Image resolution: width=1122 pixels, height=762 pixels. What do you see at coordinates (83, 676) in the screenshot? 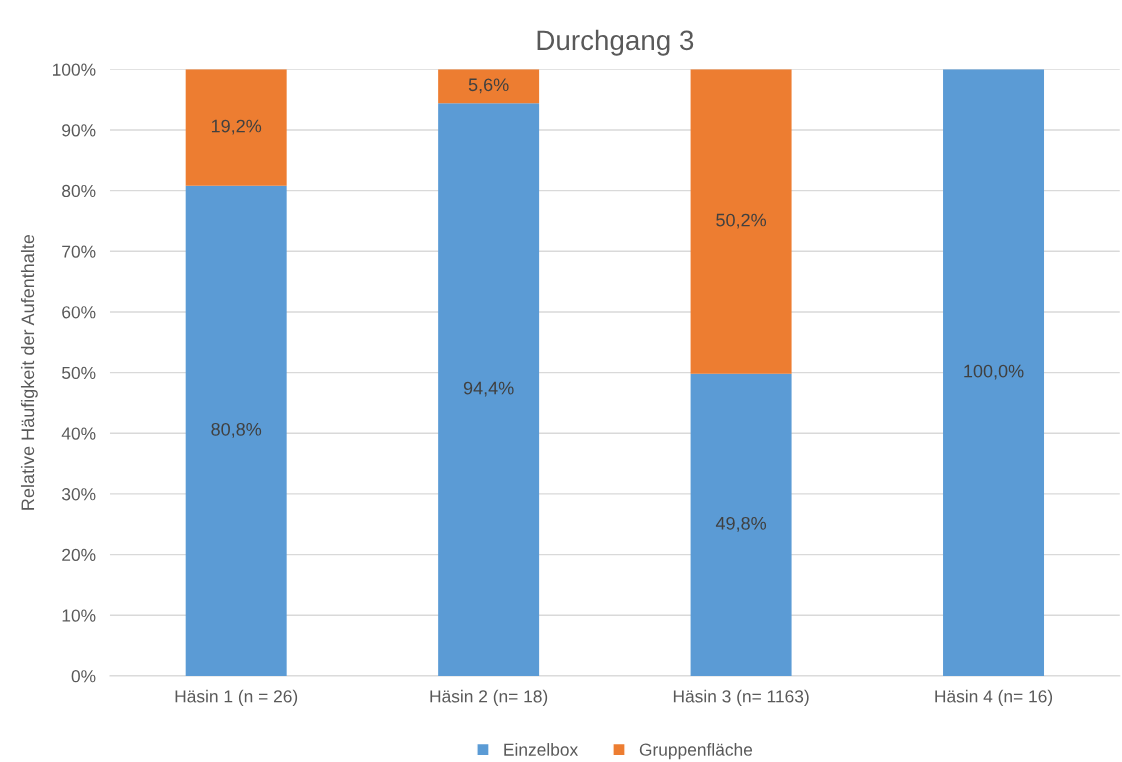
I see `y-tick-label: 0%` at bounding box center [83, 676].